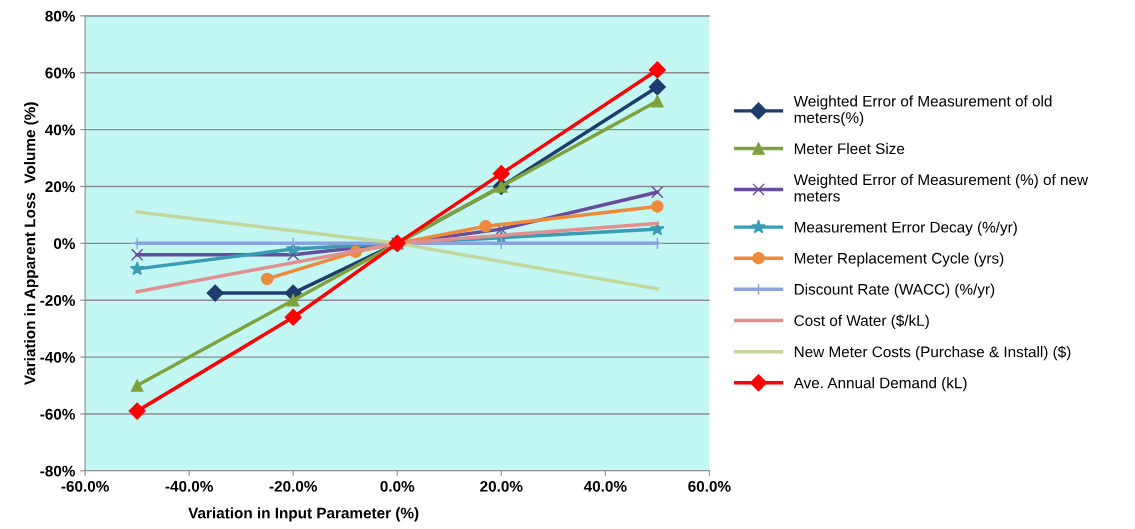 The width and height of the screenshot is (1135, 529). What do you see at coordinates (31, 243) in the screenshot?
I see `y-axis-title: Variation in Apparent Loss Volume (%)` at bounding box center [31, 243].